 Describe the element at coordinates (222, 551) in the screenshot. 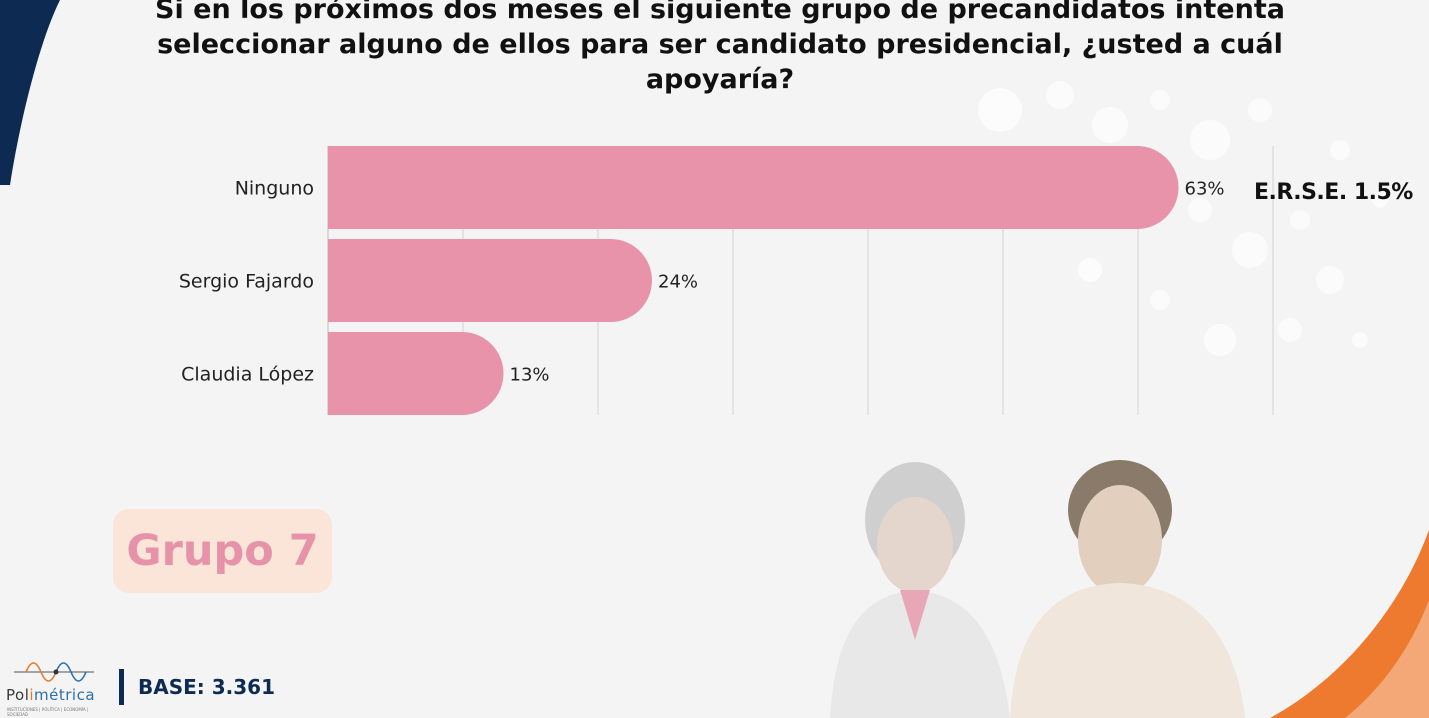

I see `group-badge: Grupo 7` at that location.